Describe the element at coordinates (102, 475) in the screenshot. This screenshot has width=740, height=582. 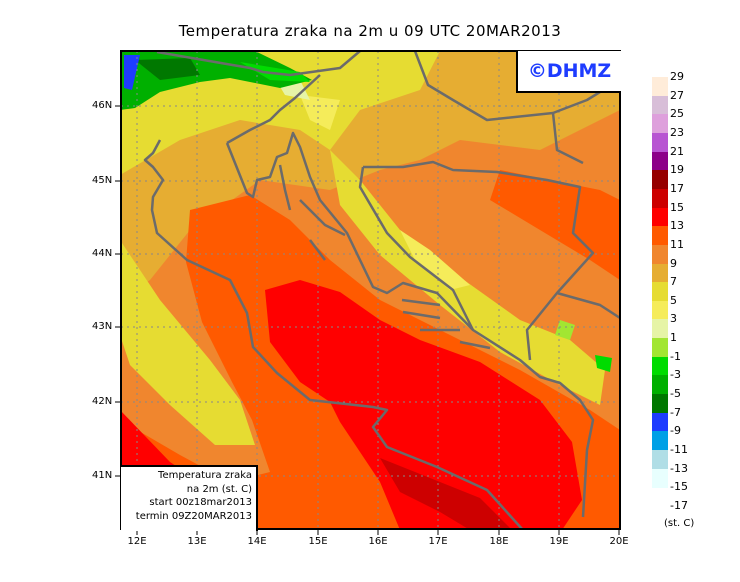
I see `lat-label: 41N` at that location.